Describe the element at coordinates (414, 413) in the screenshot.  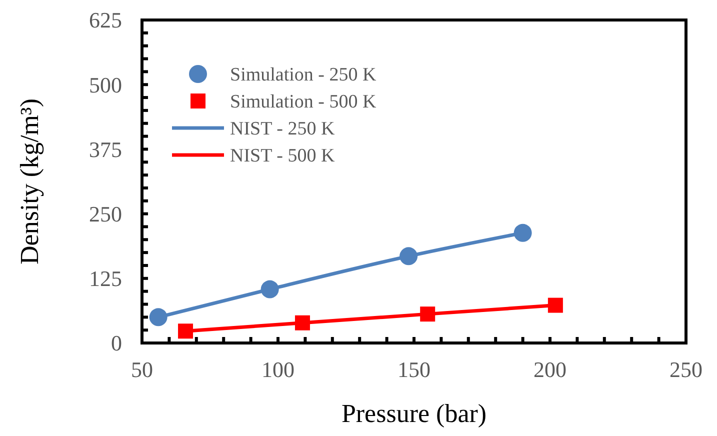
I see `x-axis-title: Pressure (bar)` at that location.